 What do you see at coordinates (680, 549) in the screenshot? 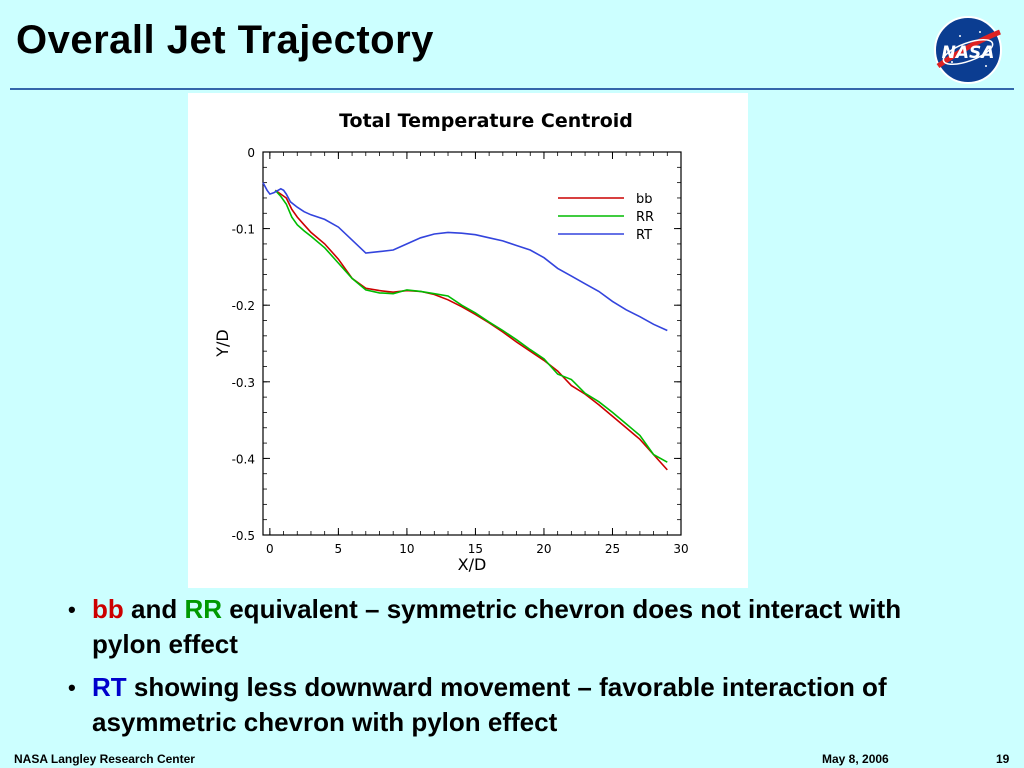
I see `x-tick-label: 30` at bounding box center [680, 549].